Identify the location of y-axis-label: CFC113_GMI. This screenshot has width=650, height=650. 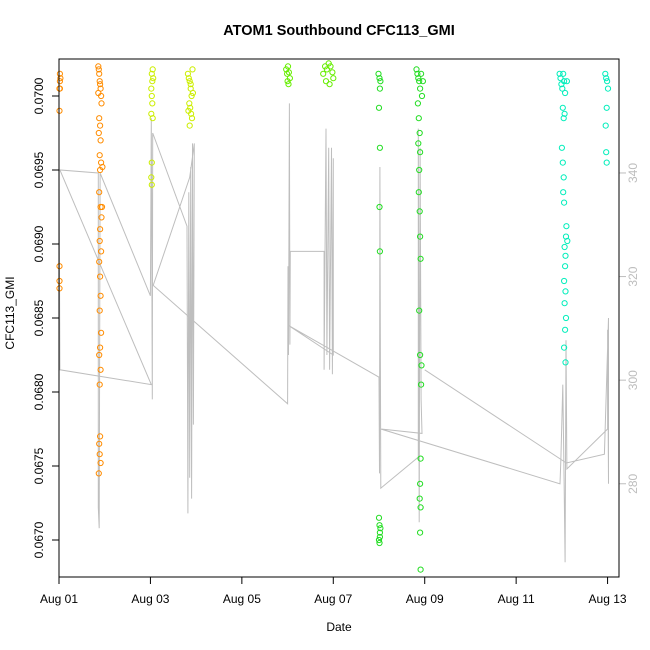
(10, 312).